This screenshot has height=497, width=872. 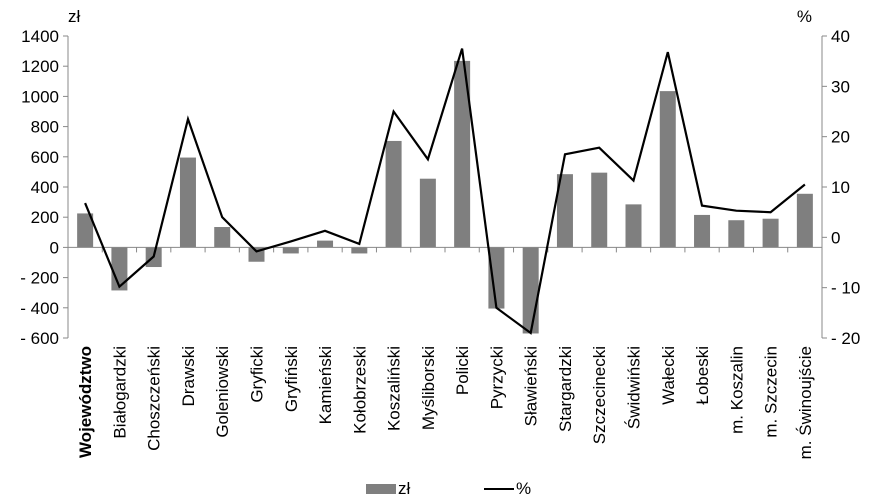 What do you see at coordinates (835, 237) in the screenshot?
I see `right-tick-label: 0` at bounding box center [835, 237].